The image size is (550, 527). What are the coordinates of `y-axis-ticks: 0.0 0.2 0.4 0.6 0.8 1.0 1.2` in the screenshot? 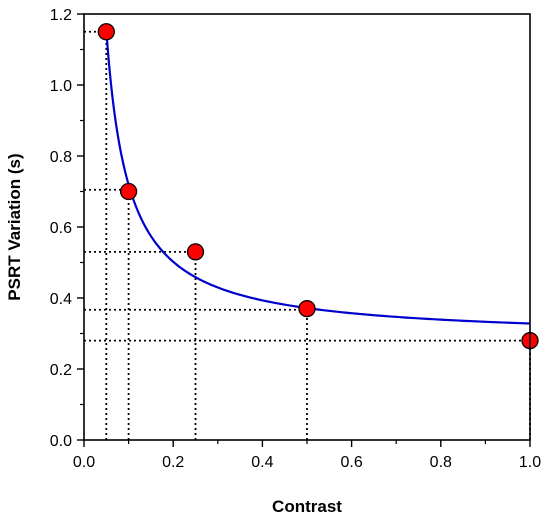 It's located at (67, 228).